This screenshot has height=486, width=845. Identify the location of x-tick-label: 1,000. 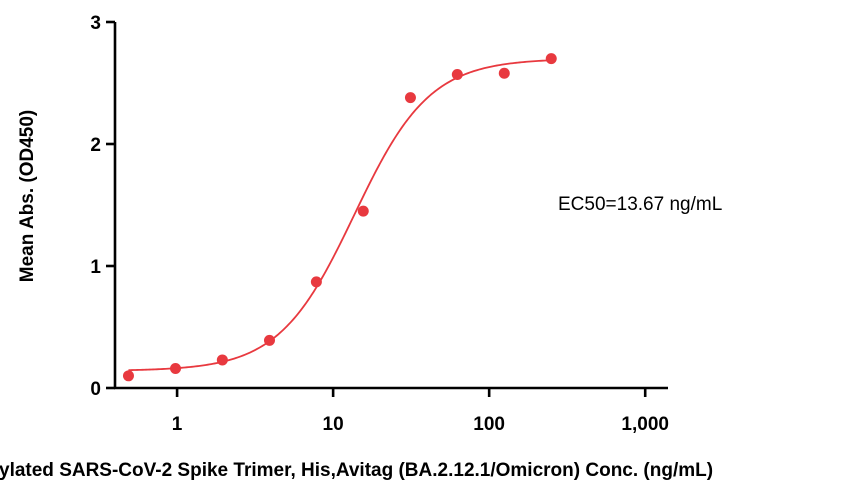
(645, 424).